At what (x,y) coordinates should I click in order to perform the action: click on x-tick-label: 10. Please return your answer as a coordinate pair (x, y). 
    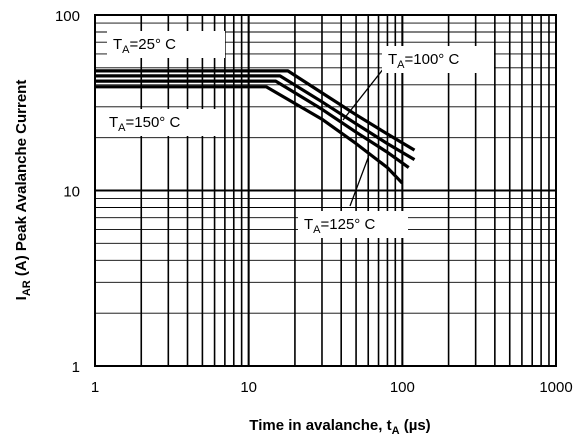
    Looking at the image, I should click on (248, 387).